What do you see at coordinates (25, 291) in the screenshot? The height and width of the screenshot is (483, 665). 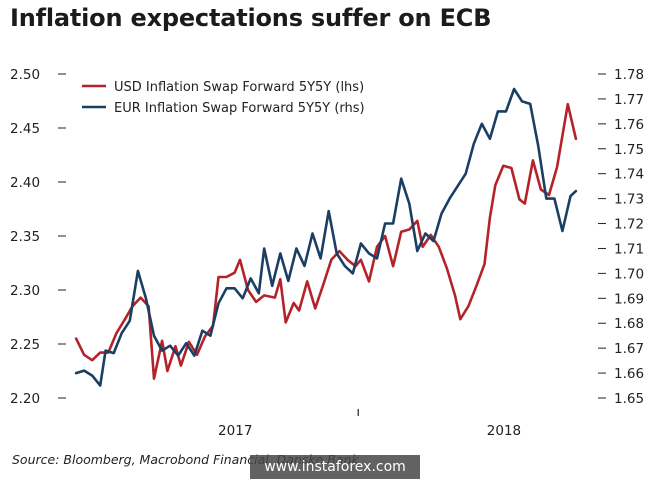 I see `left-tick-label: 2.30` at bounding box center [25, 291].